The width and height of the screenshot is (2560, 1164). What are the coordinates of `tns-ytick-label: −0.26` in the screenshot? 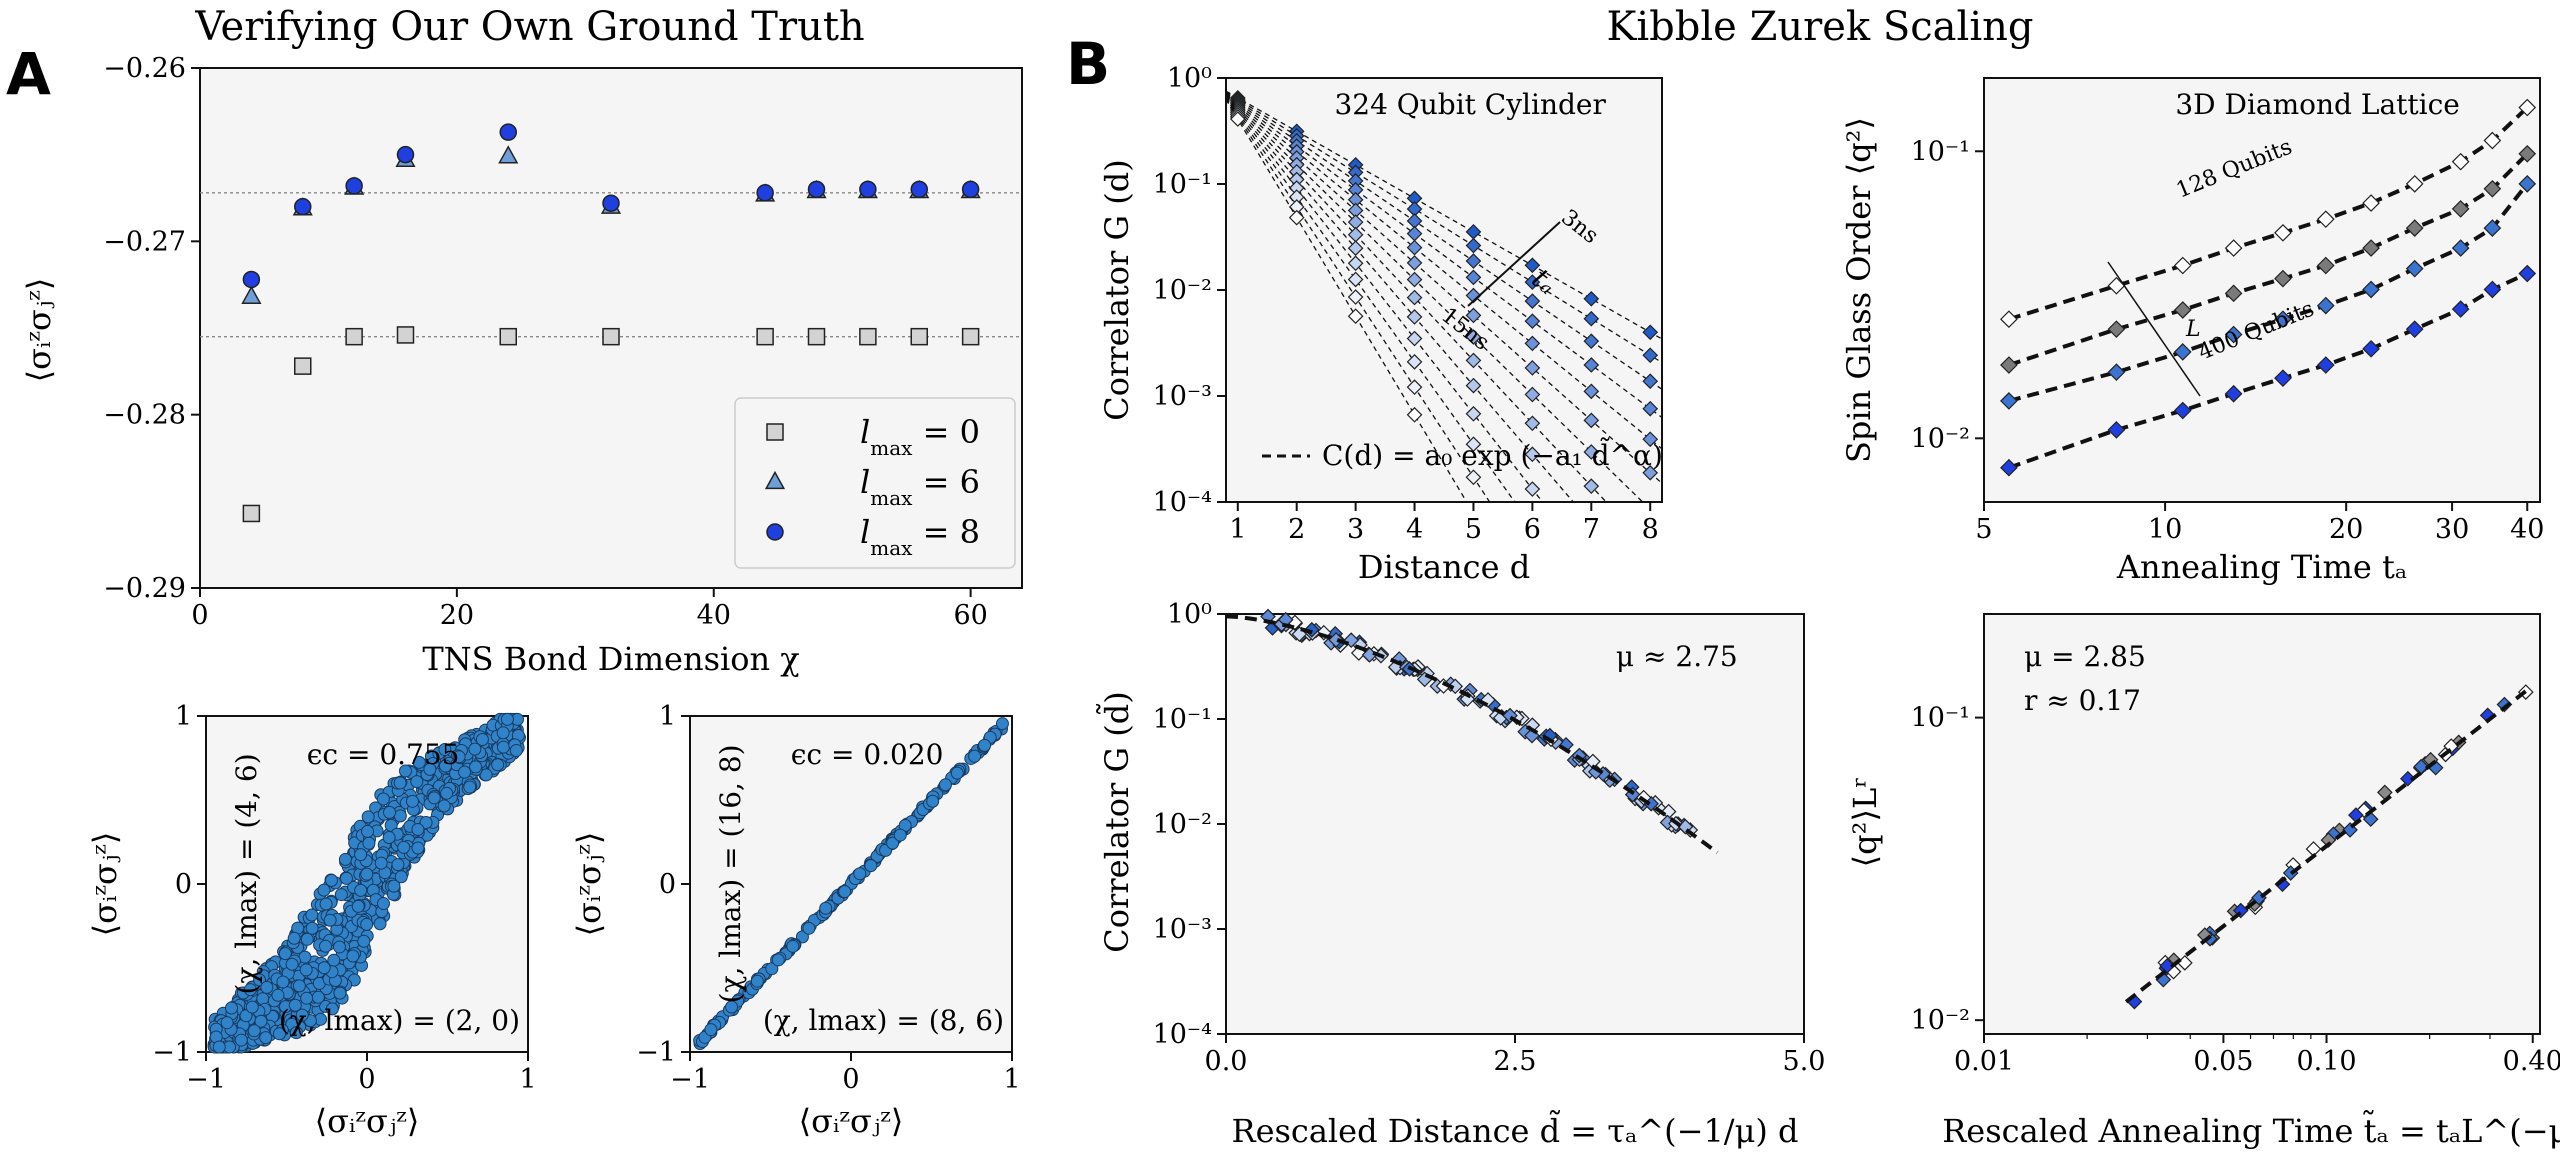 It's located at (144, 68).